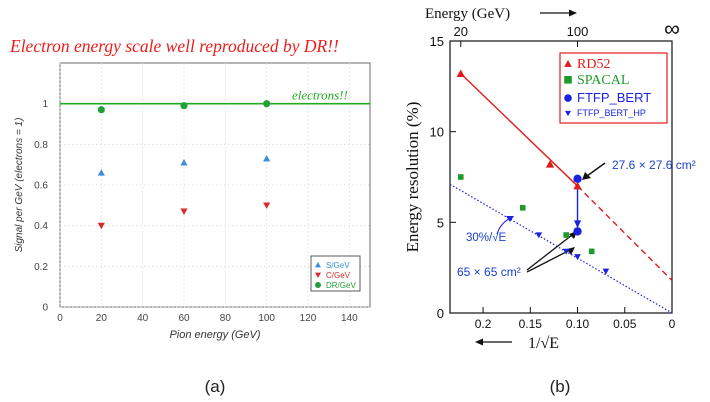 The height and width of the screenshot is (402, 710). What do you see at coordinates (143, 318) in the screenshot?
I see `x-tick-label: 40` at bounding box center [143, 318].